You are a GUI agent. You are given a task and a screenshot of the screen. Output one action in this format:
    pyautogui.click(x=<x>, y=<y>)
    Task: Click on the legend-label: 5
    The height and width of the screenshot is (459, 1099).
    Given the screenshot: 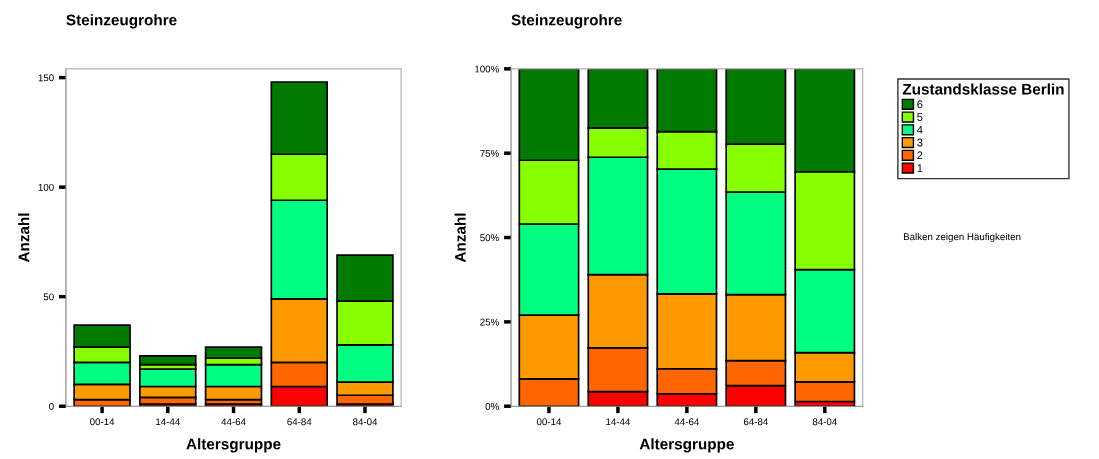 What is the action you would take?
    pyautogui.click(x=920, y=117)
    